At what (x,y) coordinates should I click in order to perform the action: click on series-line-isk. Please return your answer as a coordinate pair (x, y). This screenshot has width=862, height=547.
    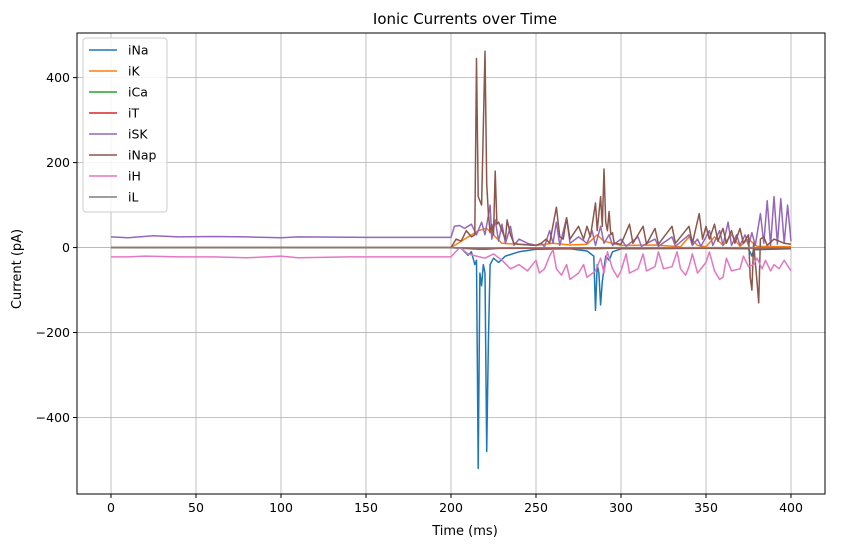
    Looking at the image, I should click on (451, 221).